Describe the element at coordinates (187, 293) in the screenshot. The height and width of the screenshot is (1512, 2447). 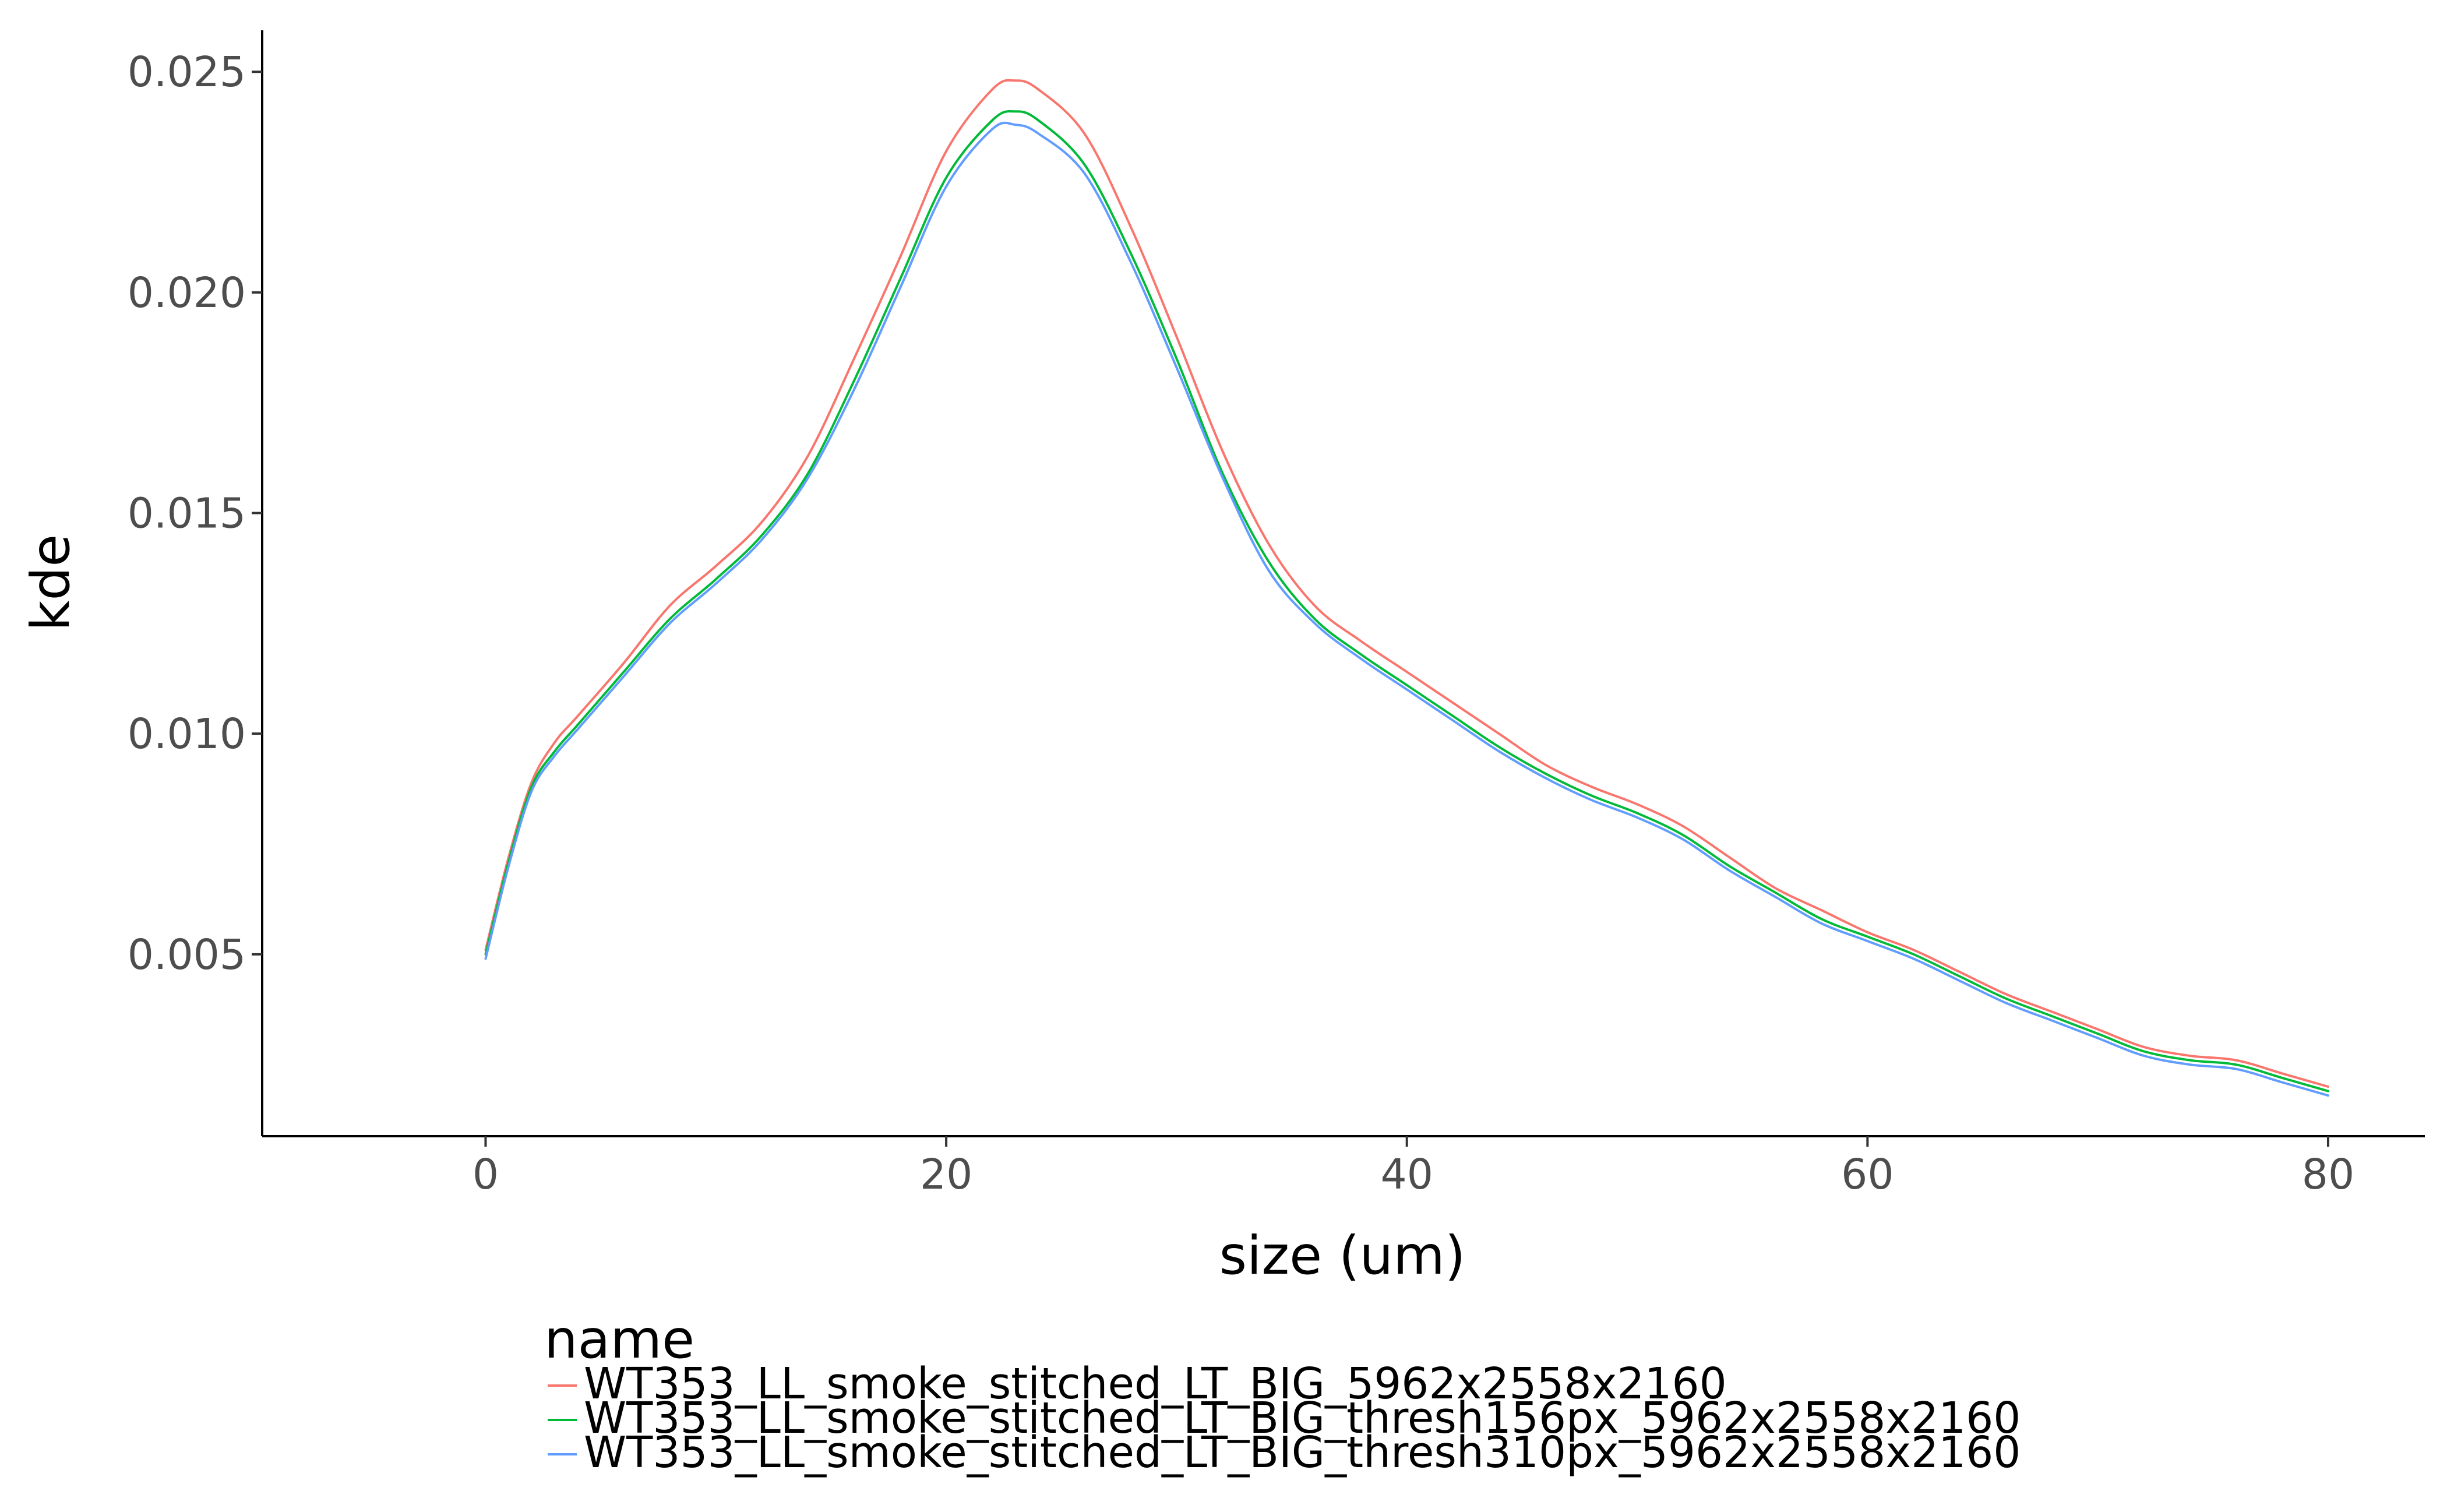
I see `y-tick-label: 0.020` at that location.